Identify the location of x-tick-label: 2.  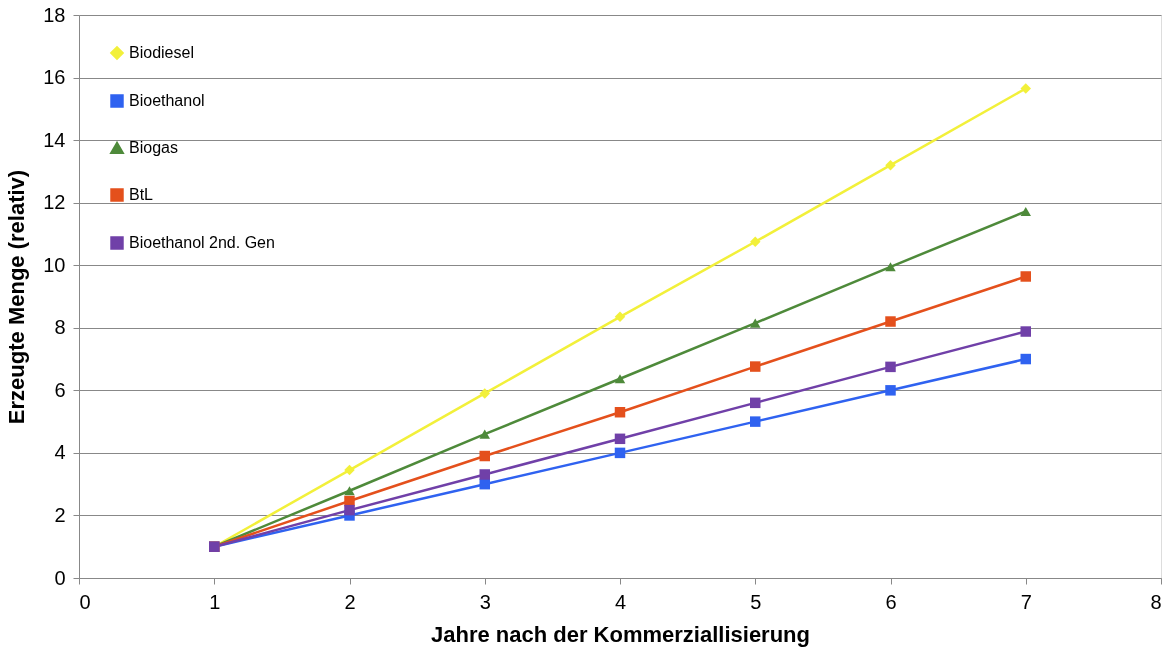
(350, 601).